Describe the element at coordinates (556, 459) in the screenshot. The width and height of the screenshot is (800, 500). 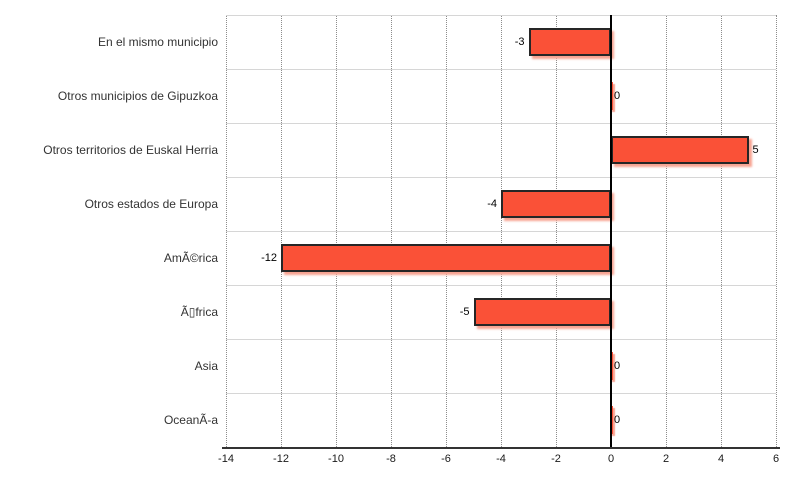
I see `x-tick-label: -2` at that location.